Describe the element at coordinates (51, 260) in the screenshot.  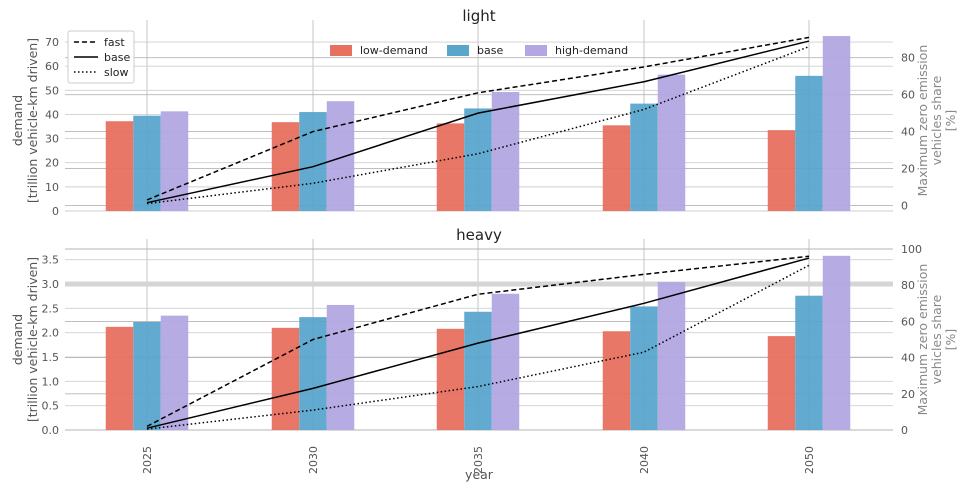
I see `y-tick-label: 3.5` at that location.